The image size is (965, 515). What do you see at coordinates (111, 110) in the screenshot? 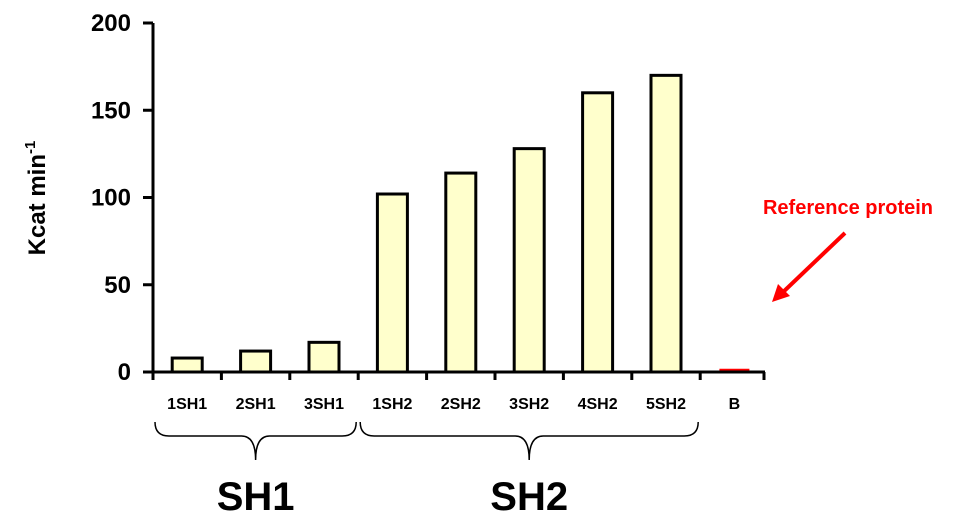
I see `y-tick-label: 150` at bounding box center [111, 110].